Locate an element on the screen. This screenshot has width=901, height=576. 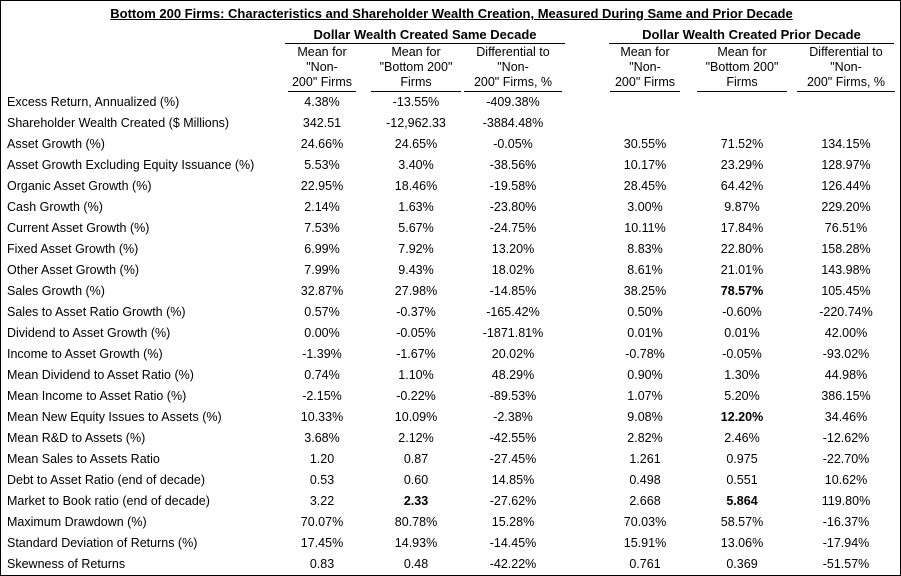
table-cell: 13.06% is located at coordinates (742, 543).